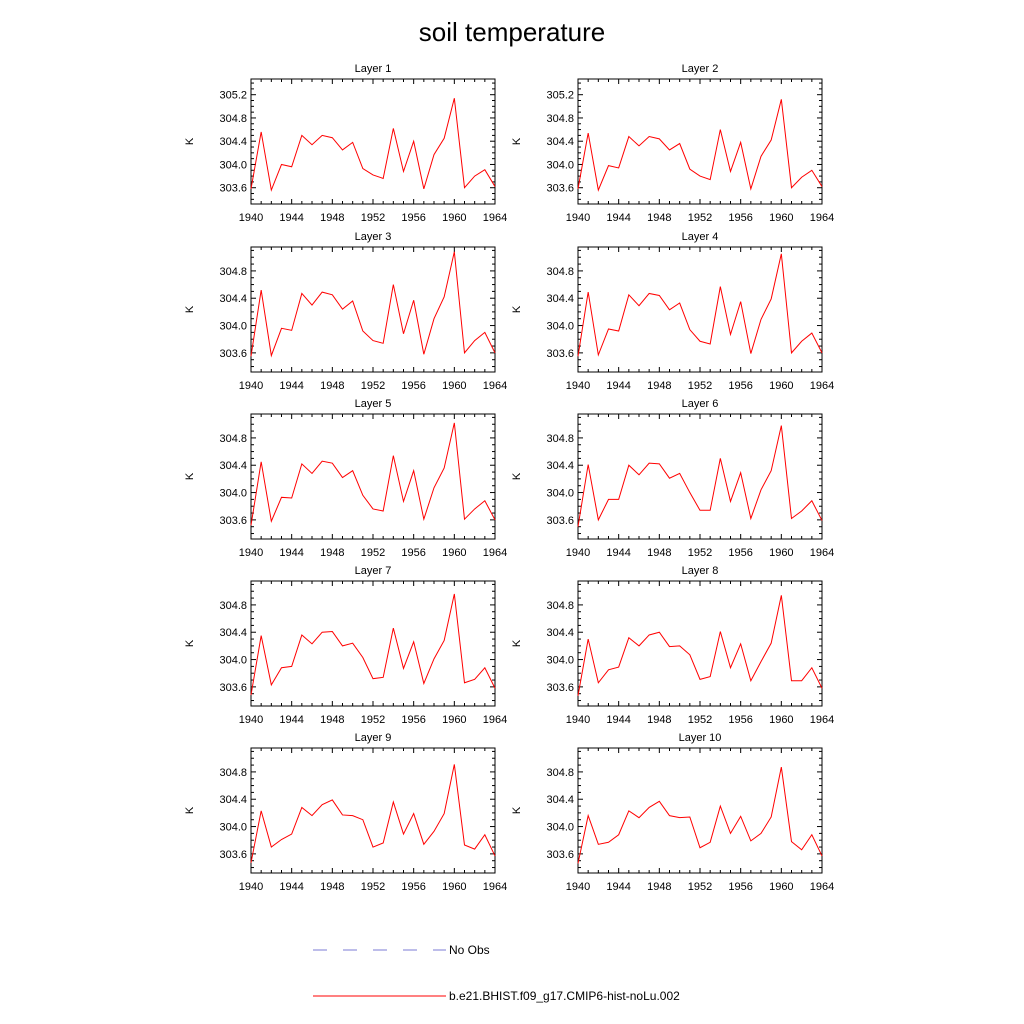  I want to click on panel-4-title: Layer 4, so click(700, 237).